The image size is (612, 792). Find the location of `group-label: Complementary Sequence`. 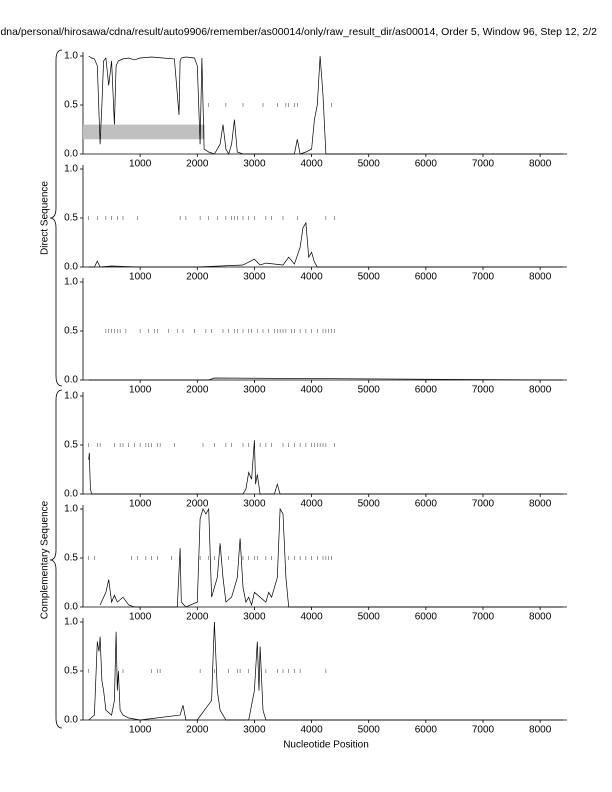

group-label: Complementary Sequence is located at coordinates (45, 559).